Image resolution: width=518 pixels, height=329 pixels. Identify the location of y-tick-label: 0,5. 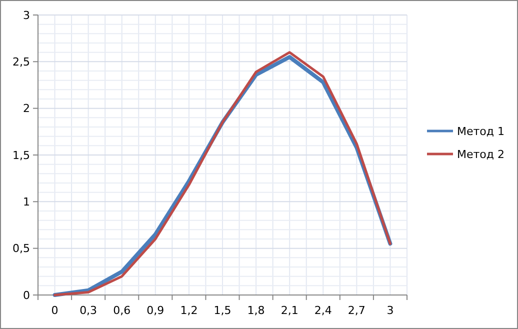
(21, 249).